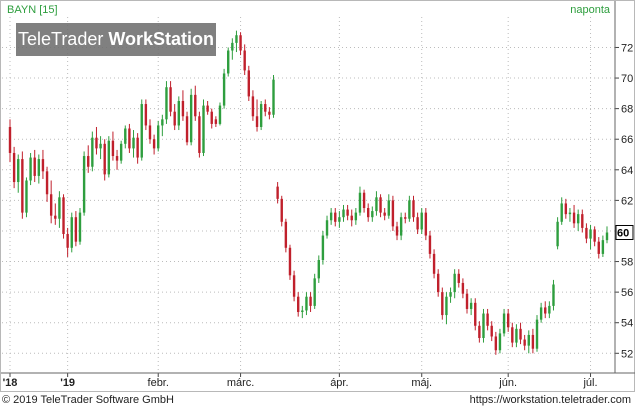  Describe the element at coordinates (590, 10) in the screenshot. I see `period-label: naponta` at that location.